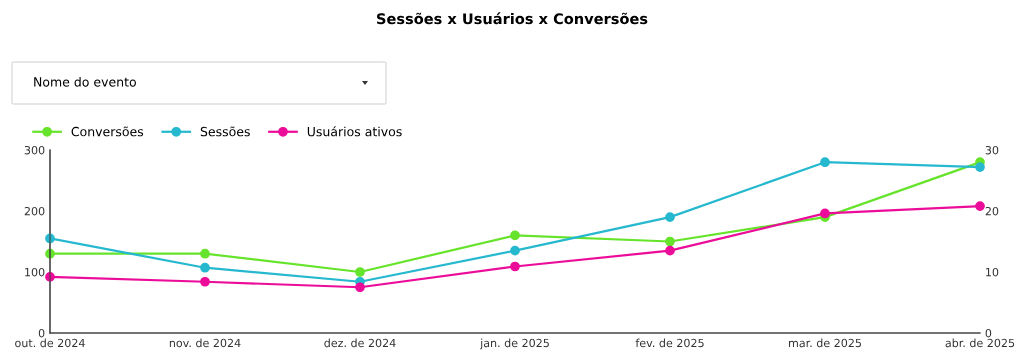 The image size is (1024, 362). What do you see at coordinates (992, 150) in the screenshot?
I see `y2-tick-label: 30` at bounding box center [992, 150].